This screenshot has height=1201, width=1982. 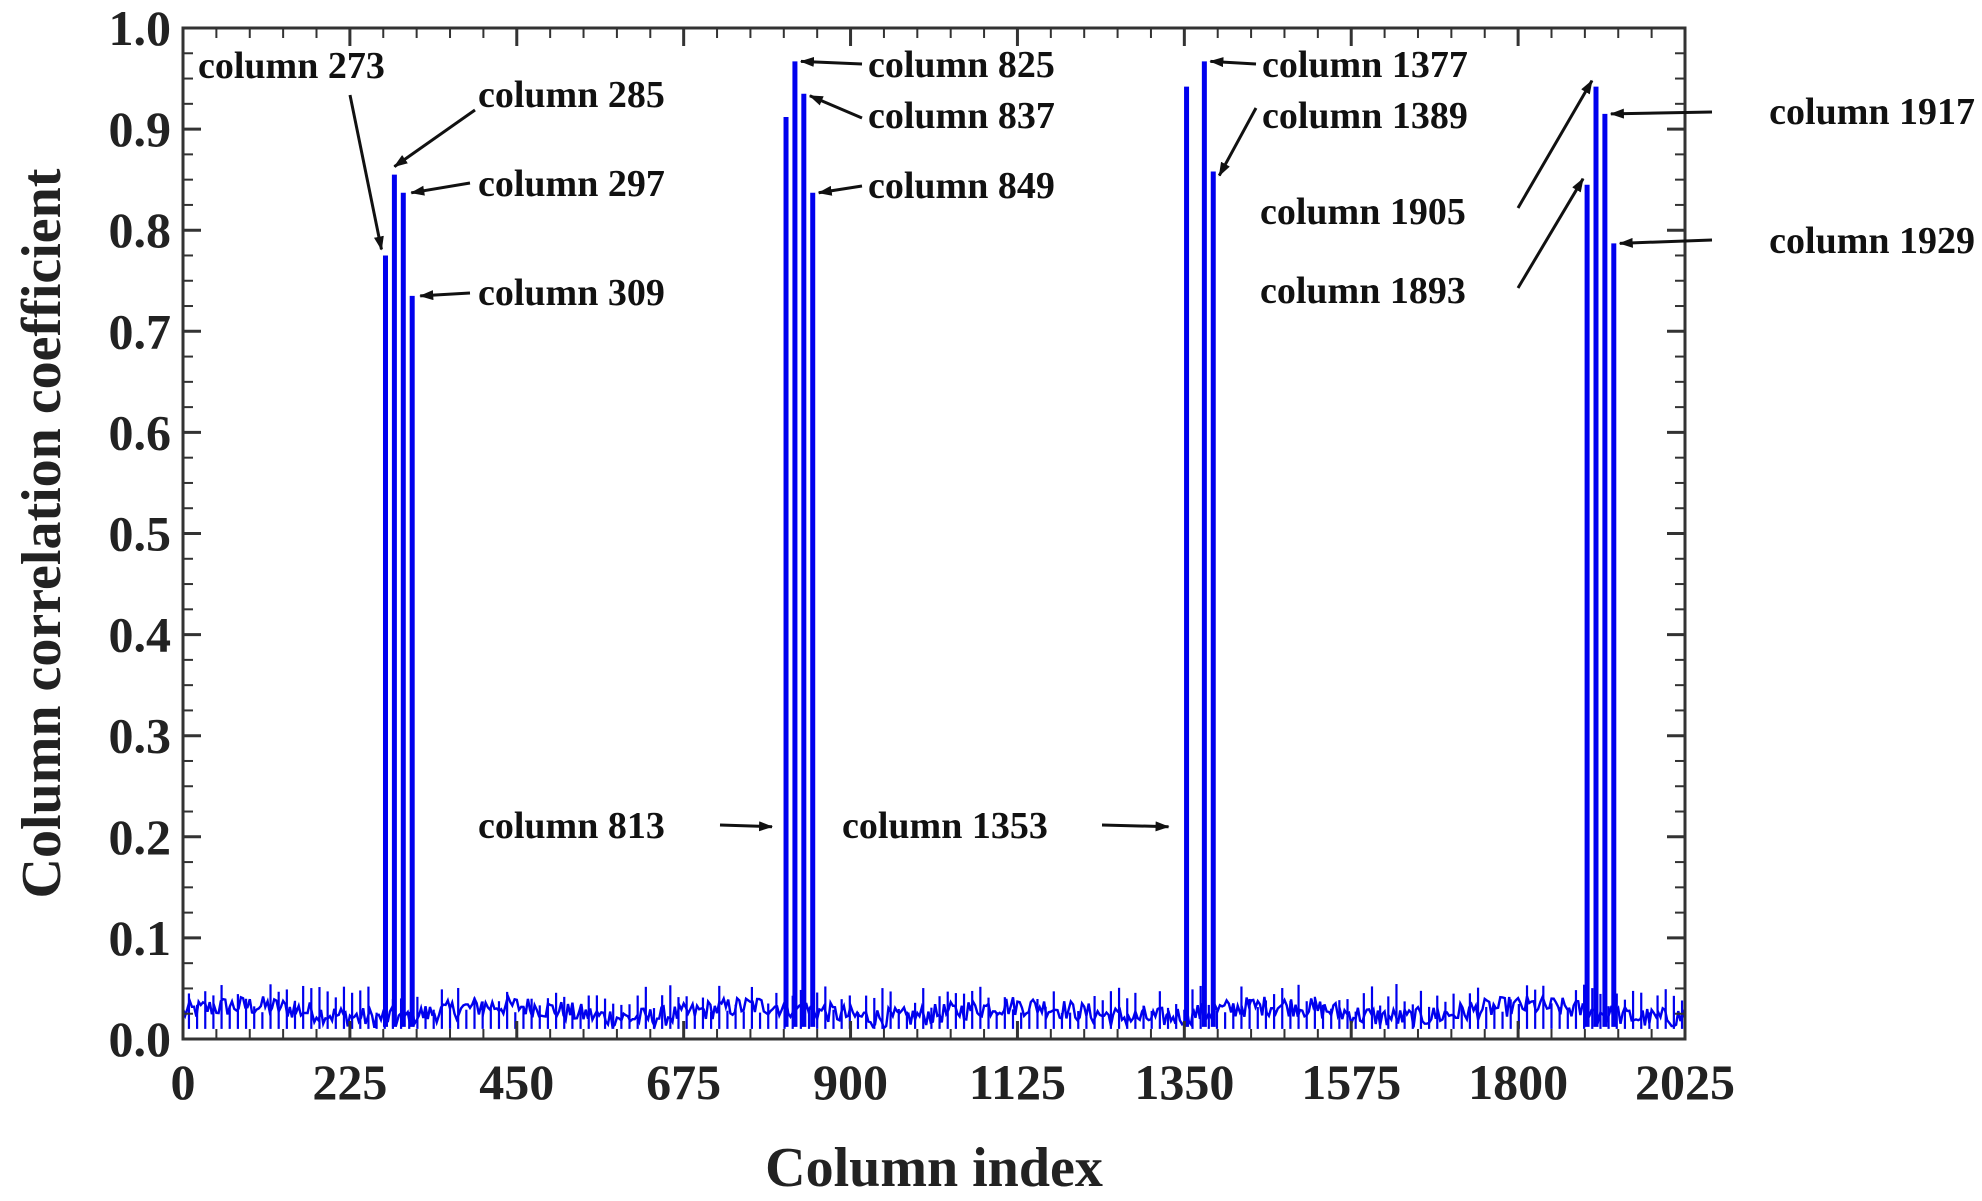 What do you see at coordinates (1017, 1082) in the screenshot?
I see `x-tick-label: 1125` at bounding box center [1017, 1082].